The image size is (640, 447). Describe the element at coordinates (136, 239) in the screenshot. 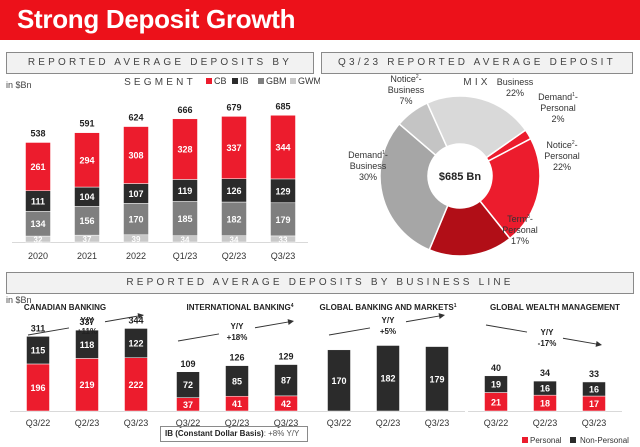

I see `data-label: 39` at that location.